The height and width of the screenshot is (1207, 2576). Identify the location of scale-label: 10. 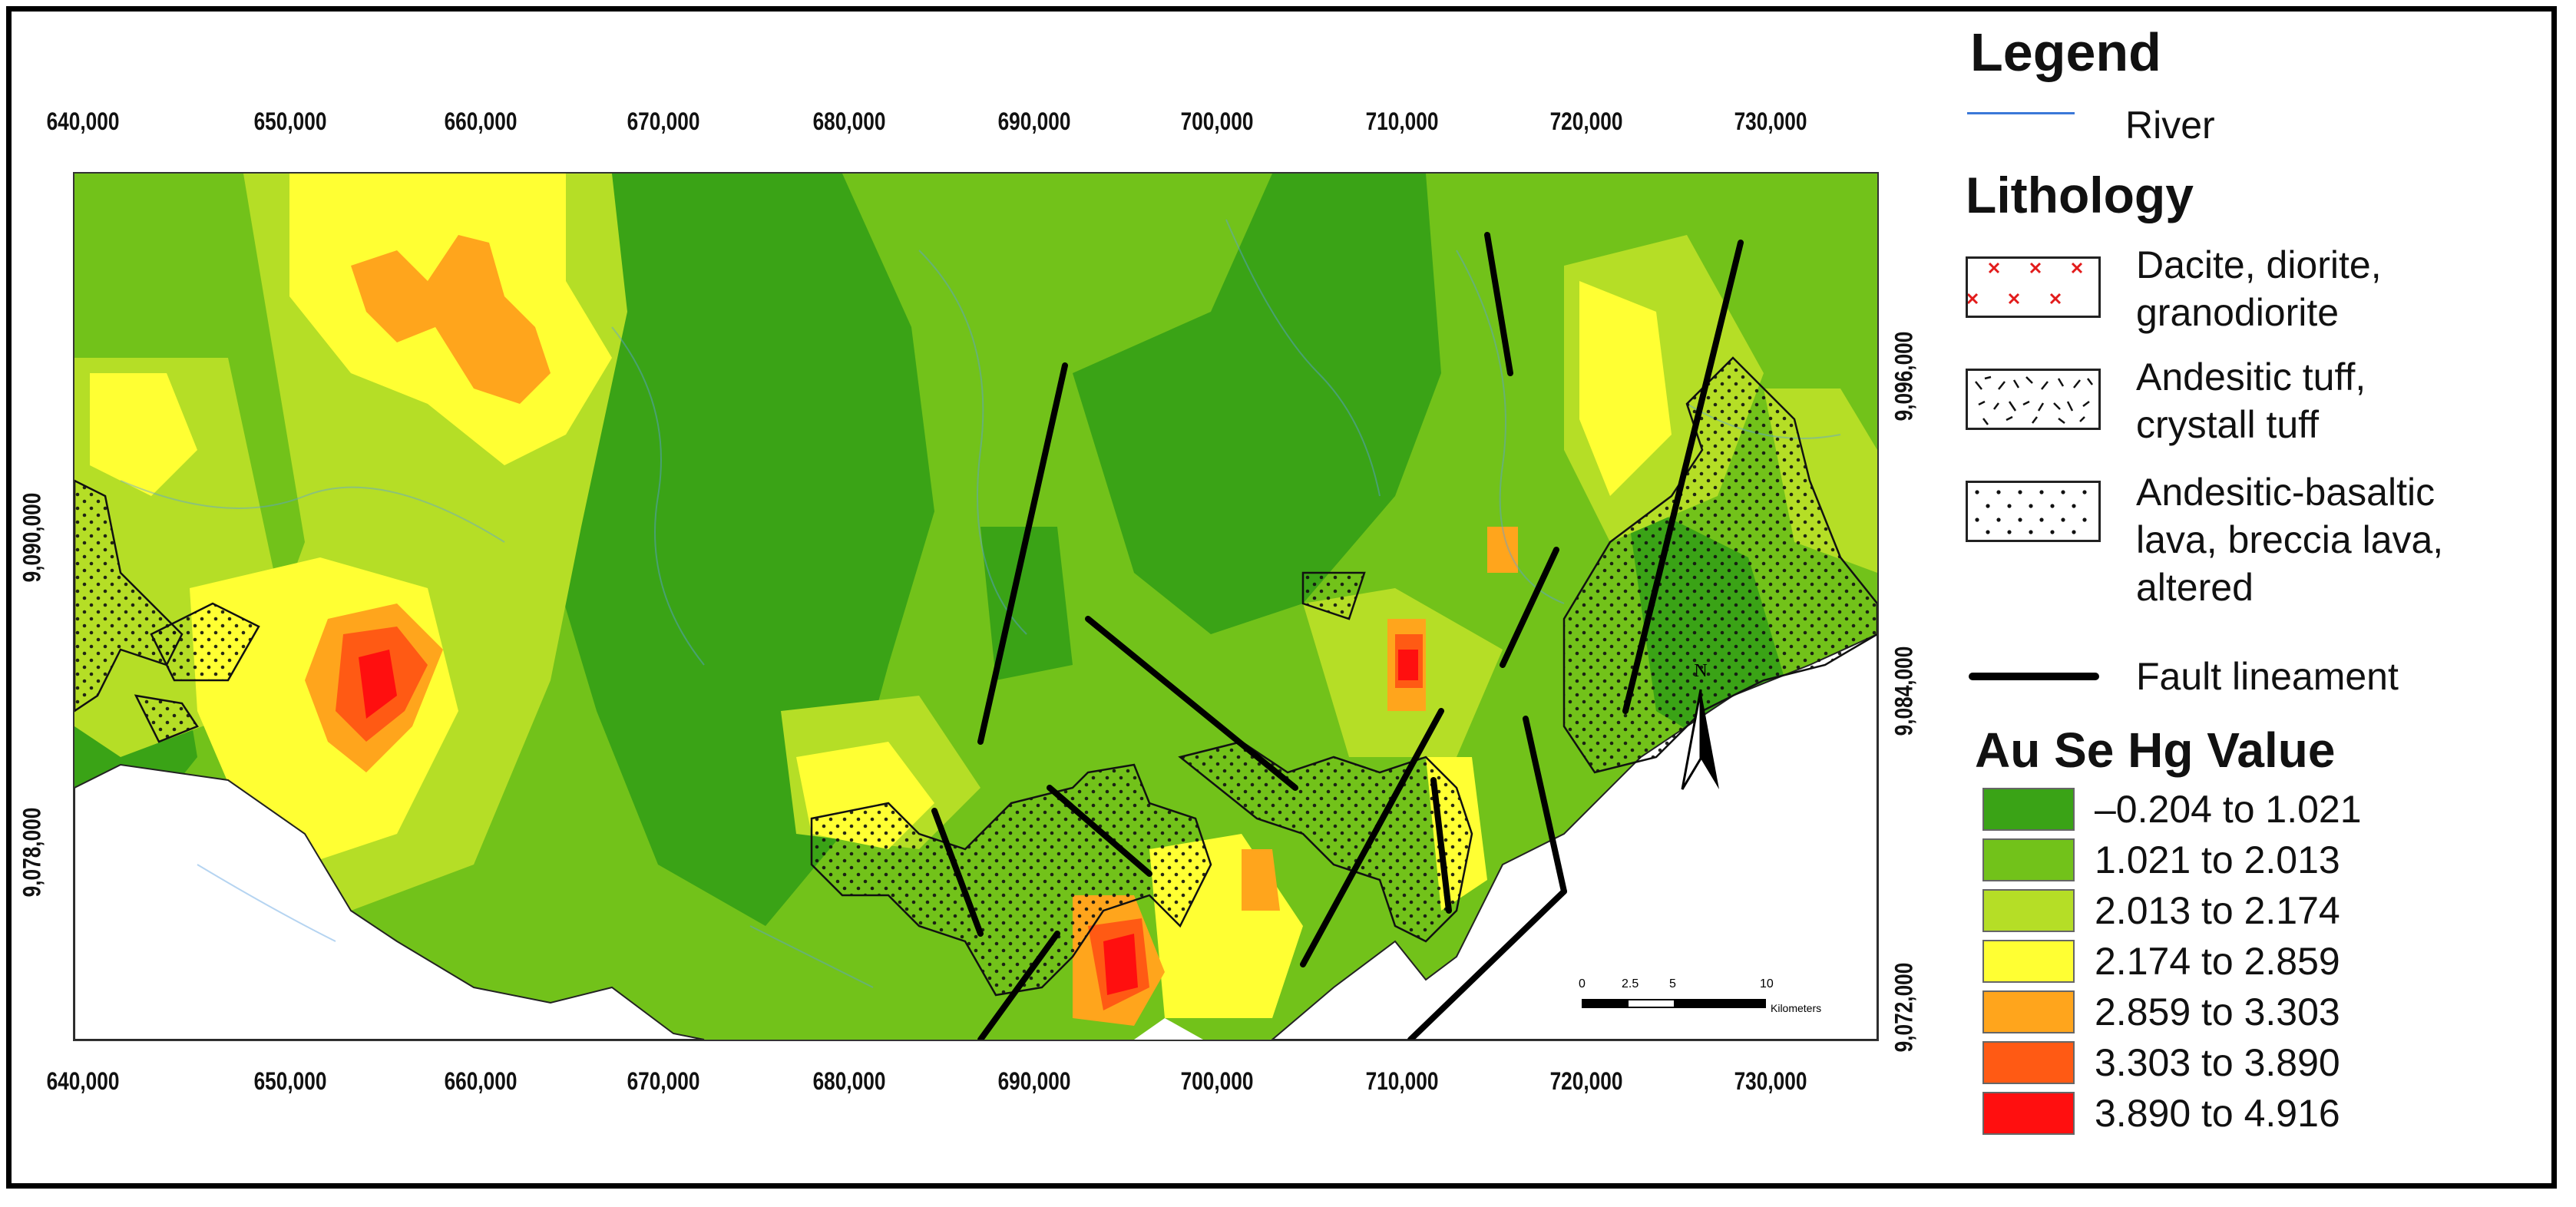
(1767, 983).